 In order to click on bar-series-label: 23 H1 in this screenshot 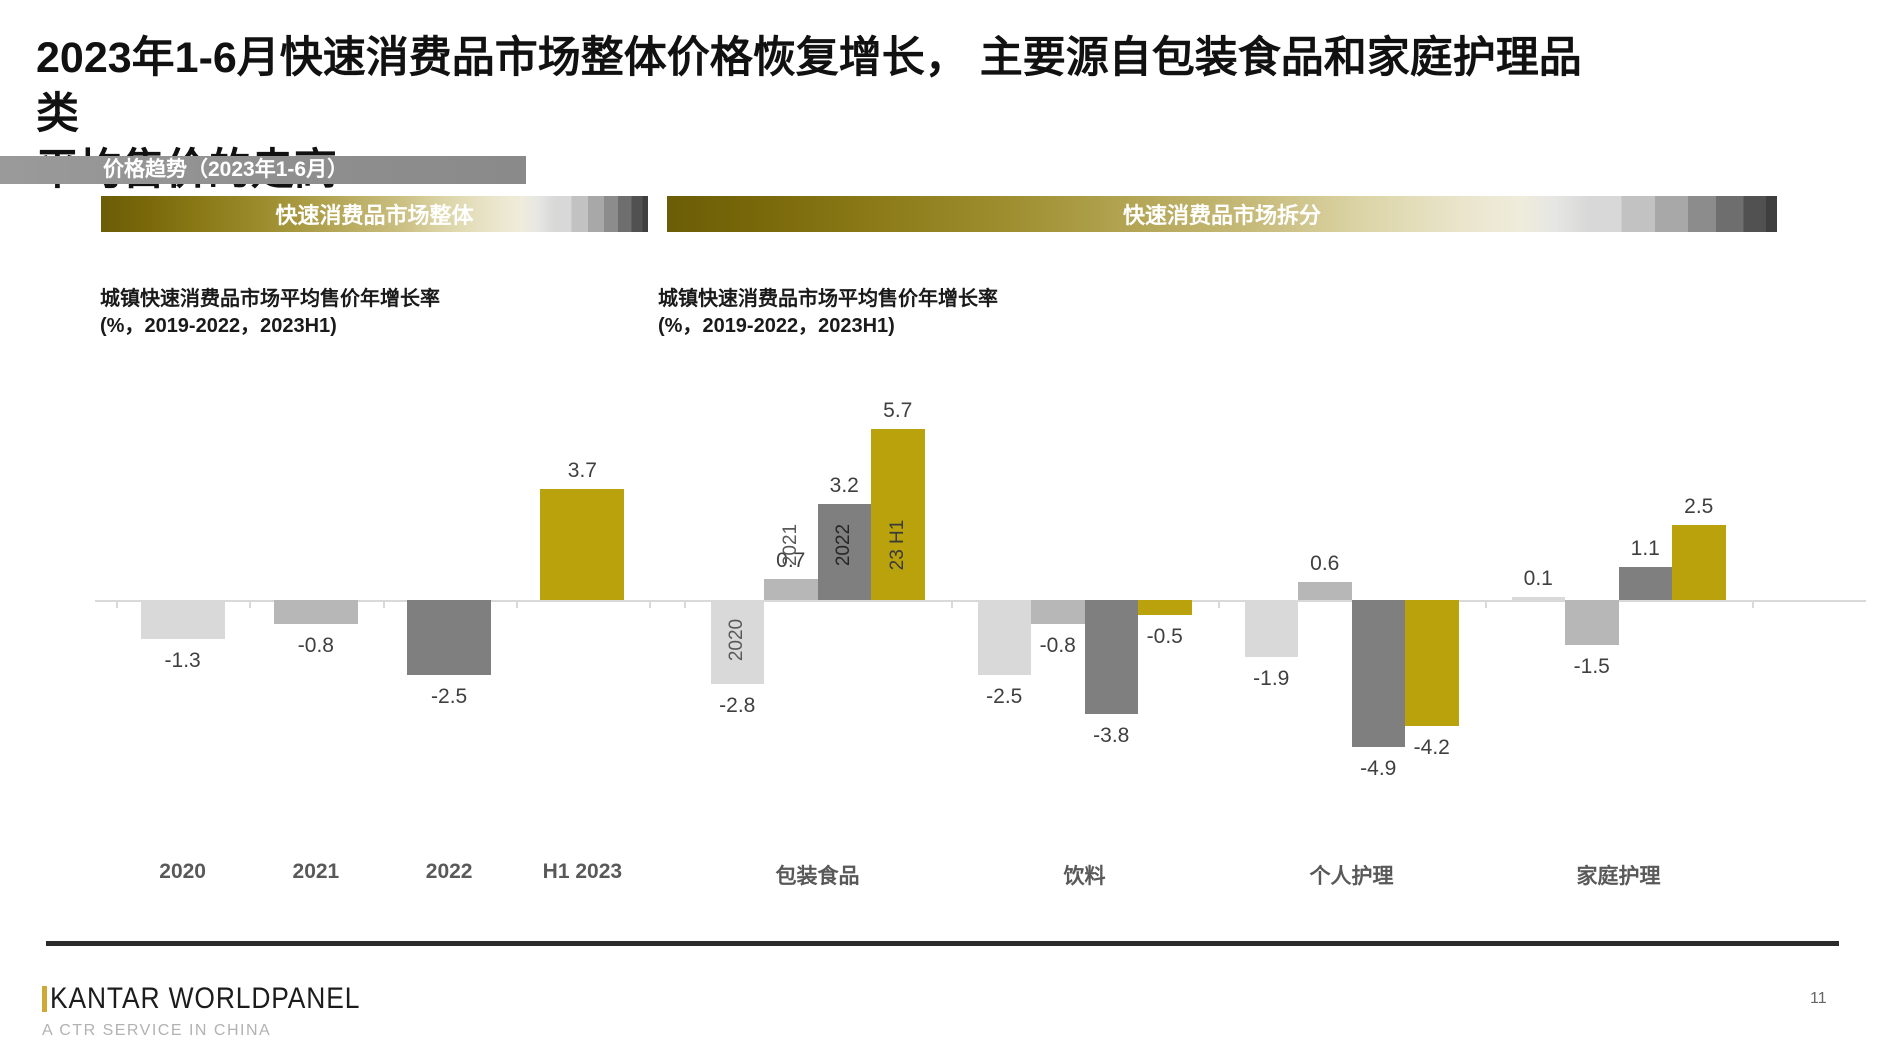, I will do `click(897, 545)`.